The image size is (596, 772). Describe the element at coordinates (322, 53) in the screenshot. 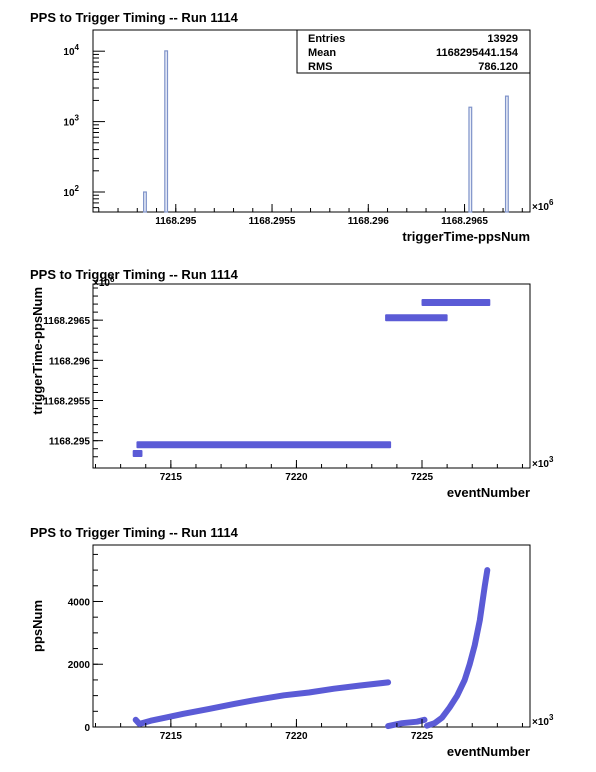

I see `stats-mean-label: Mean` at that location.